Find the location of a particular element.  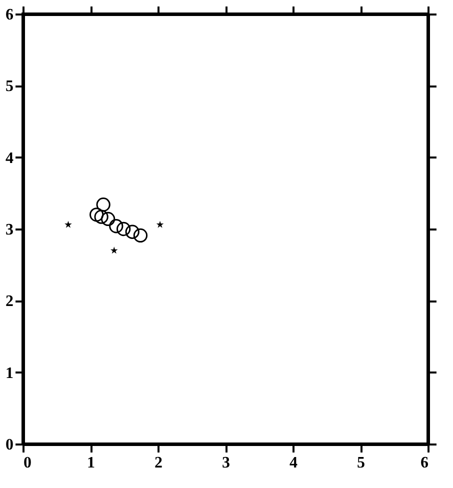

x-tick-label: 4 is located at coordinates (294, 463).